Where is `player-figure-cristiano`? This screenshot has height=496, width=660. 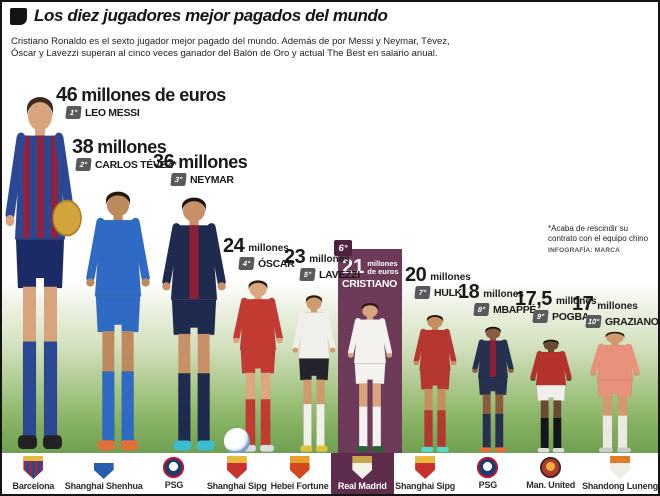
player-figure-cristiano is located at coordinates (370, 377).